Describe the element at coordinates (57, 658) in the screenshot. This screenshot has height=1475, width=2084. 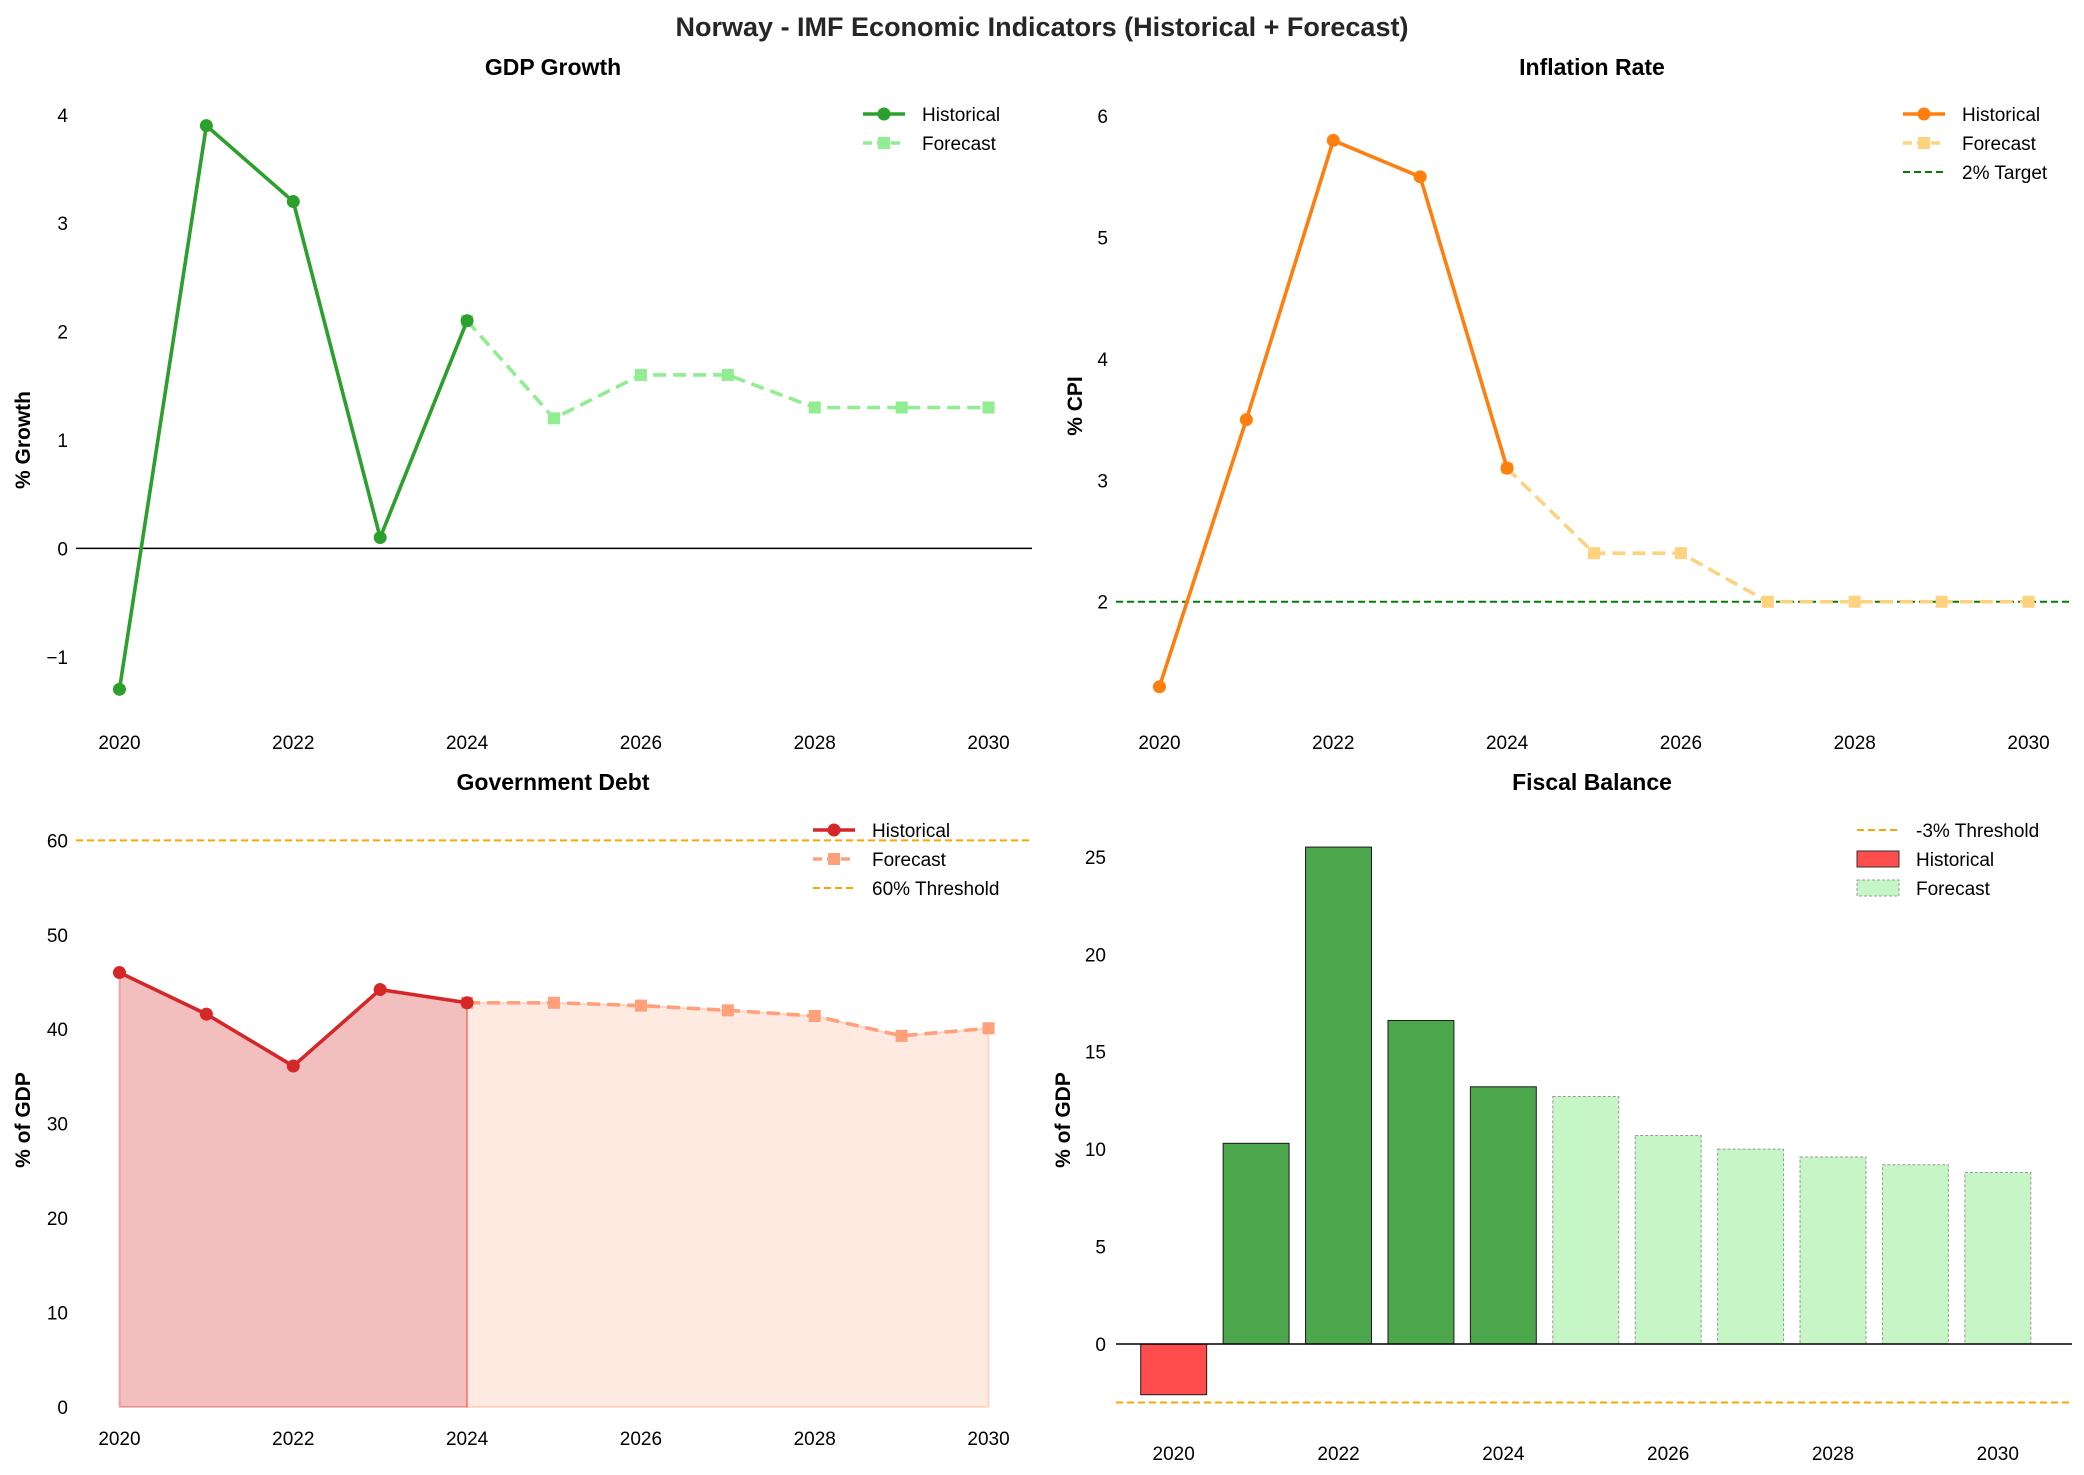
I see `y-tick-label: −1` at that location.